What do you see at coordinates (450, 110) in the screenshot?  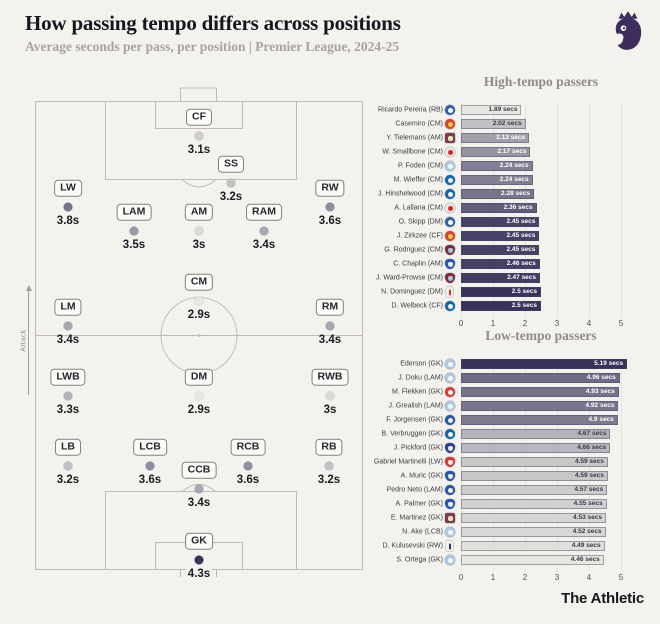 I see `leicester-badge-icon` at bounding box center [450, 110].